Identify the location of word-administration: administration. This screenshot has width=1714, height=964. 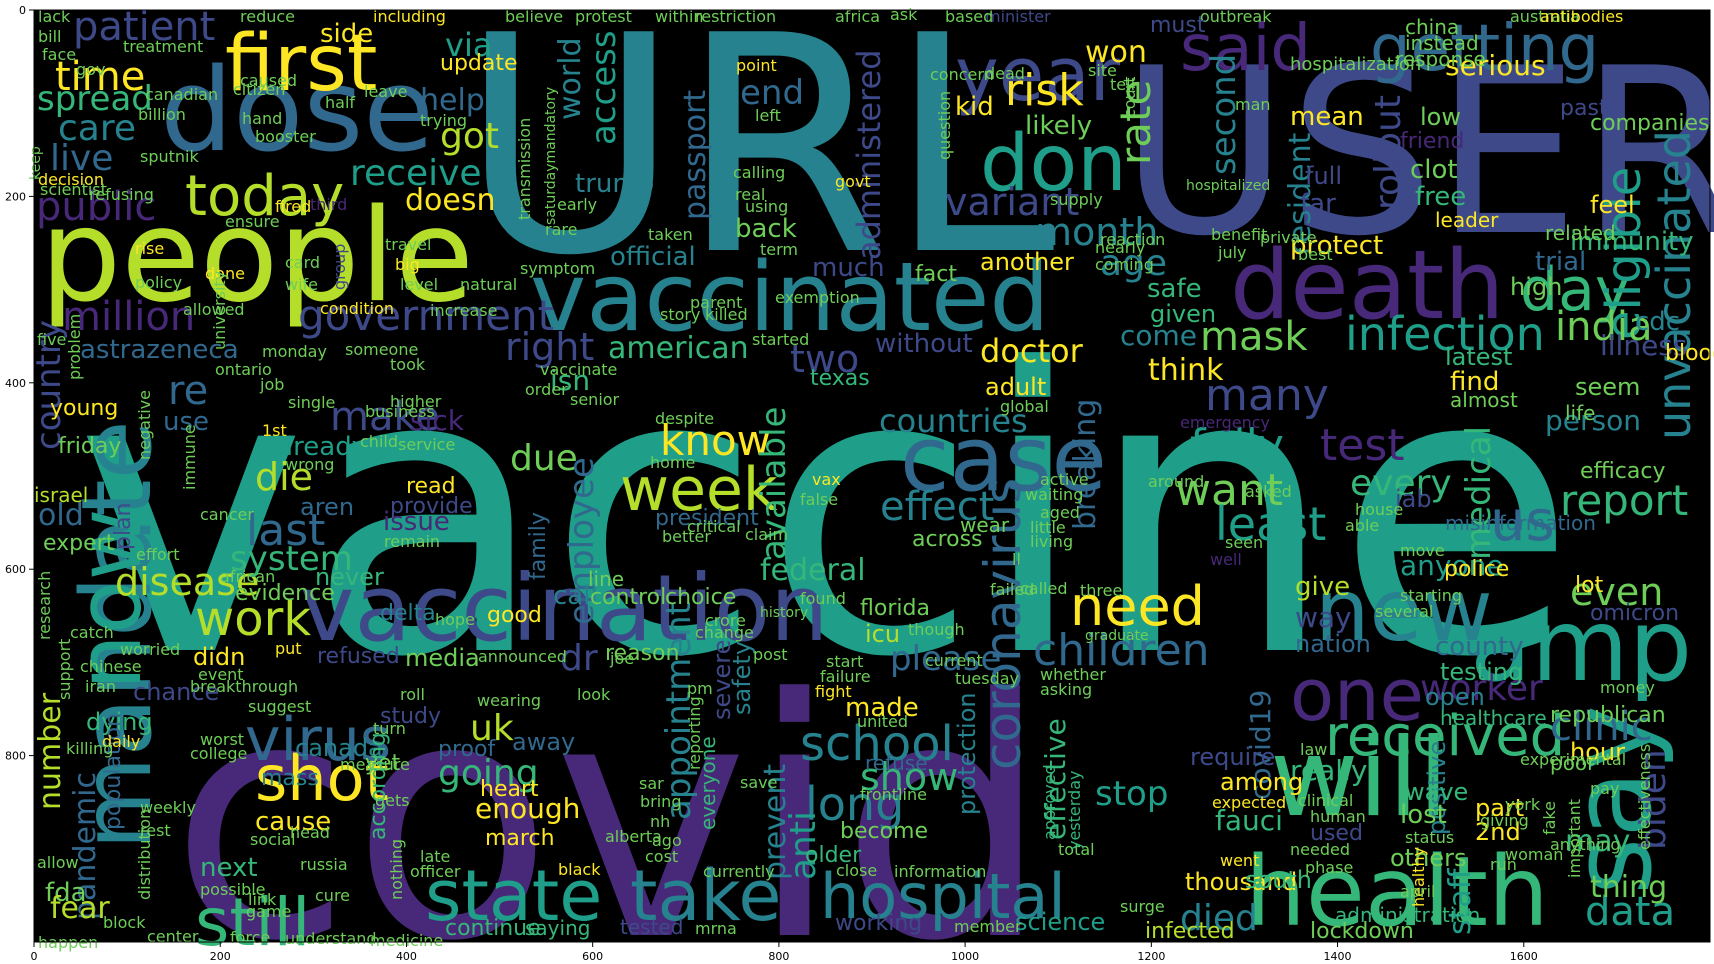
(1407, 915).